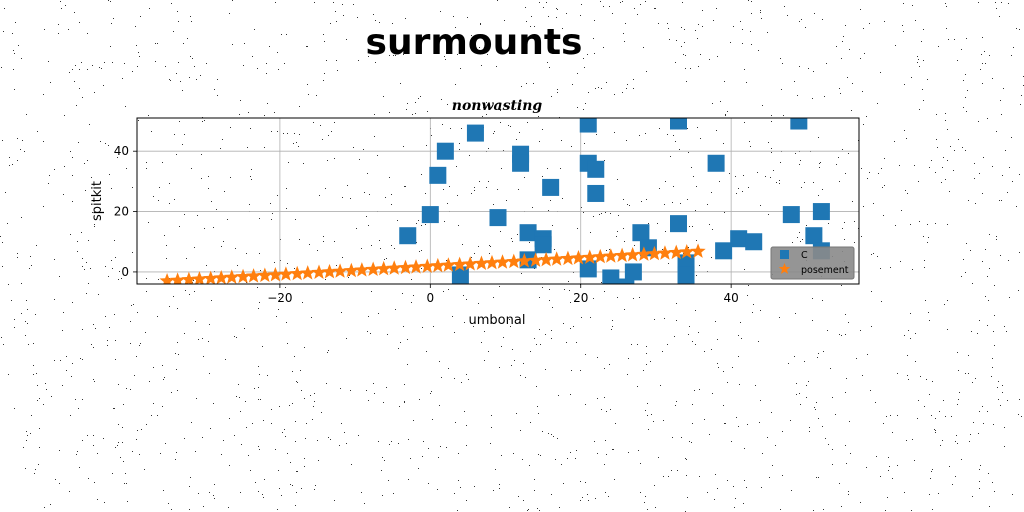 The height and width of the screenshot is (512, 1024). What do you see at coordinates (825, 270) in the screenshot?
I see `legend-label-posement: posement` at bounding box center [825, 270].